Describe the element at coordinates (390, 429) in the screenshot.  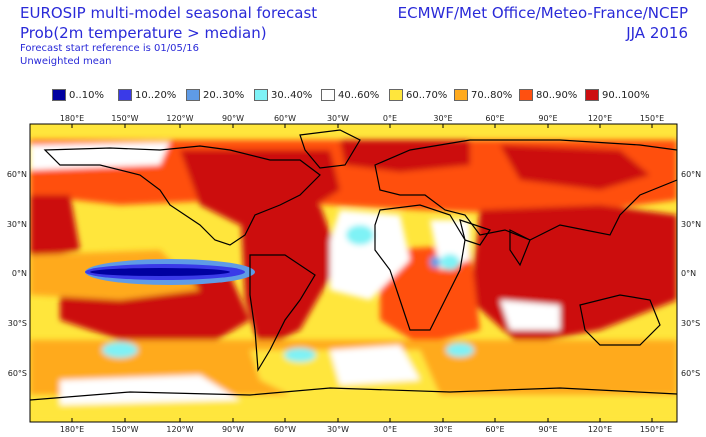
I see `lon-label-bottom: 0°E` at that location.